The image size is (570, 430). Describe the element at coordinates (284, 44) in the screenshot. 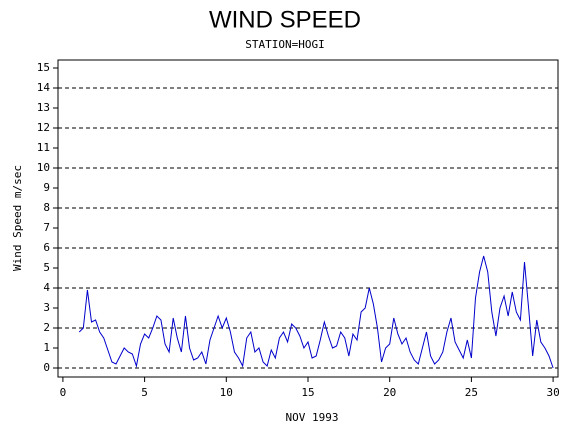

I see `chart-subtitle: STATION=HOGI` at that location.